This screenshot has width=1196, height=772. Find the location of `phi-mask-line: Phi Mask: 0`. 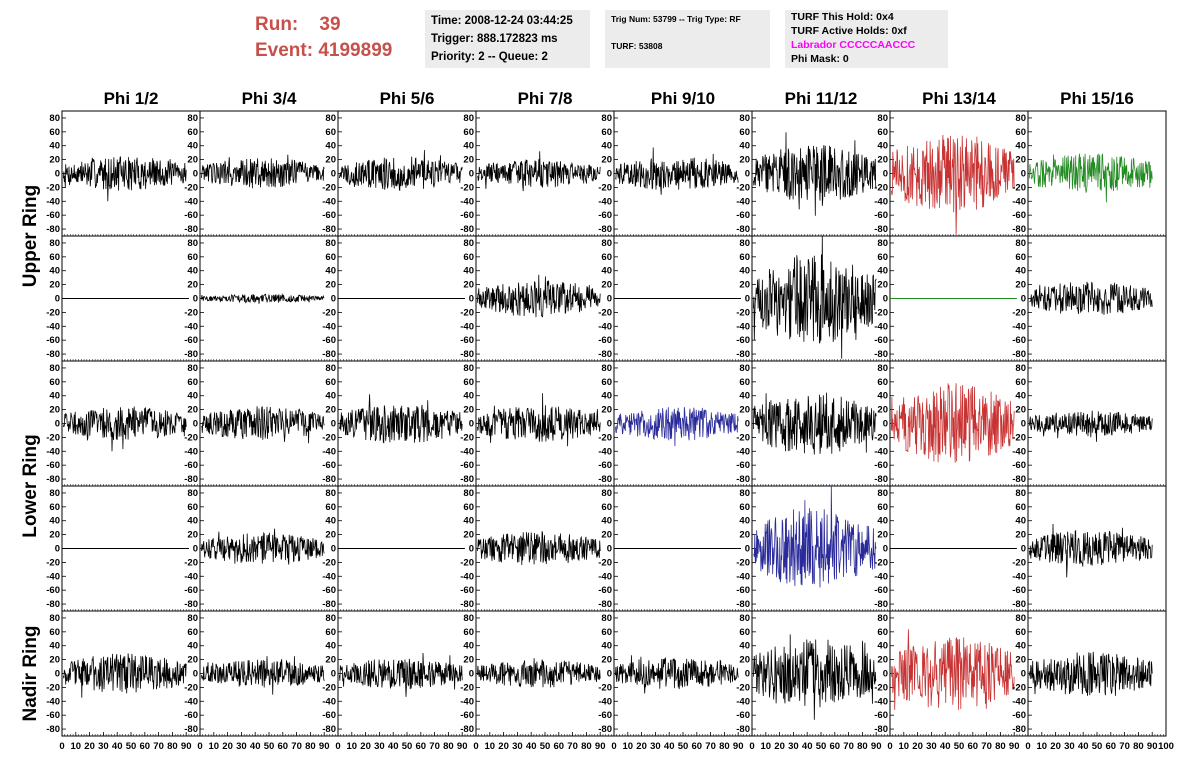

phi-mask-line: Phi Mask: 0 is located at coordinates (820, 59).